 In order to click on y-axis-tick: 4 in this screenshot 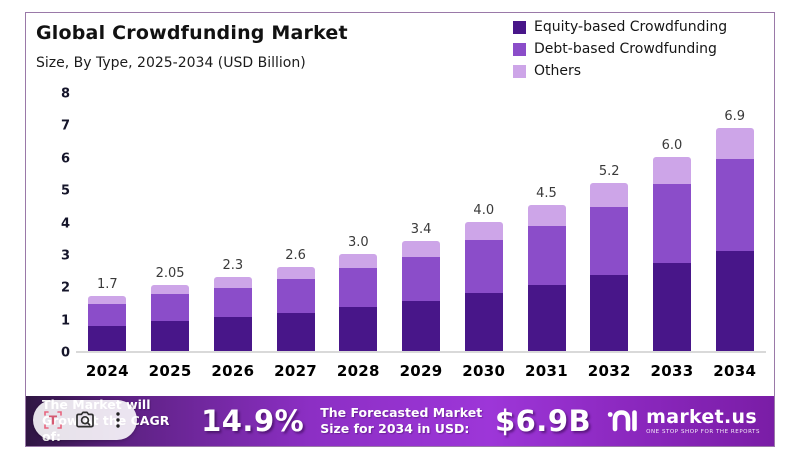, I will do `click(65, 223)`.